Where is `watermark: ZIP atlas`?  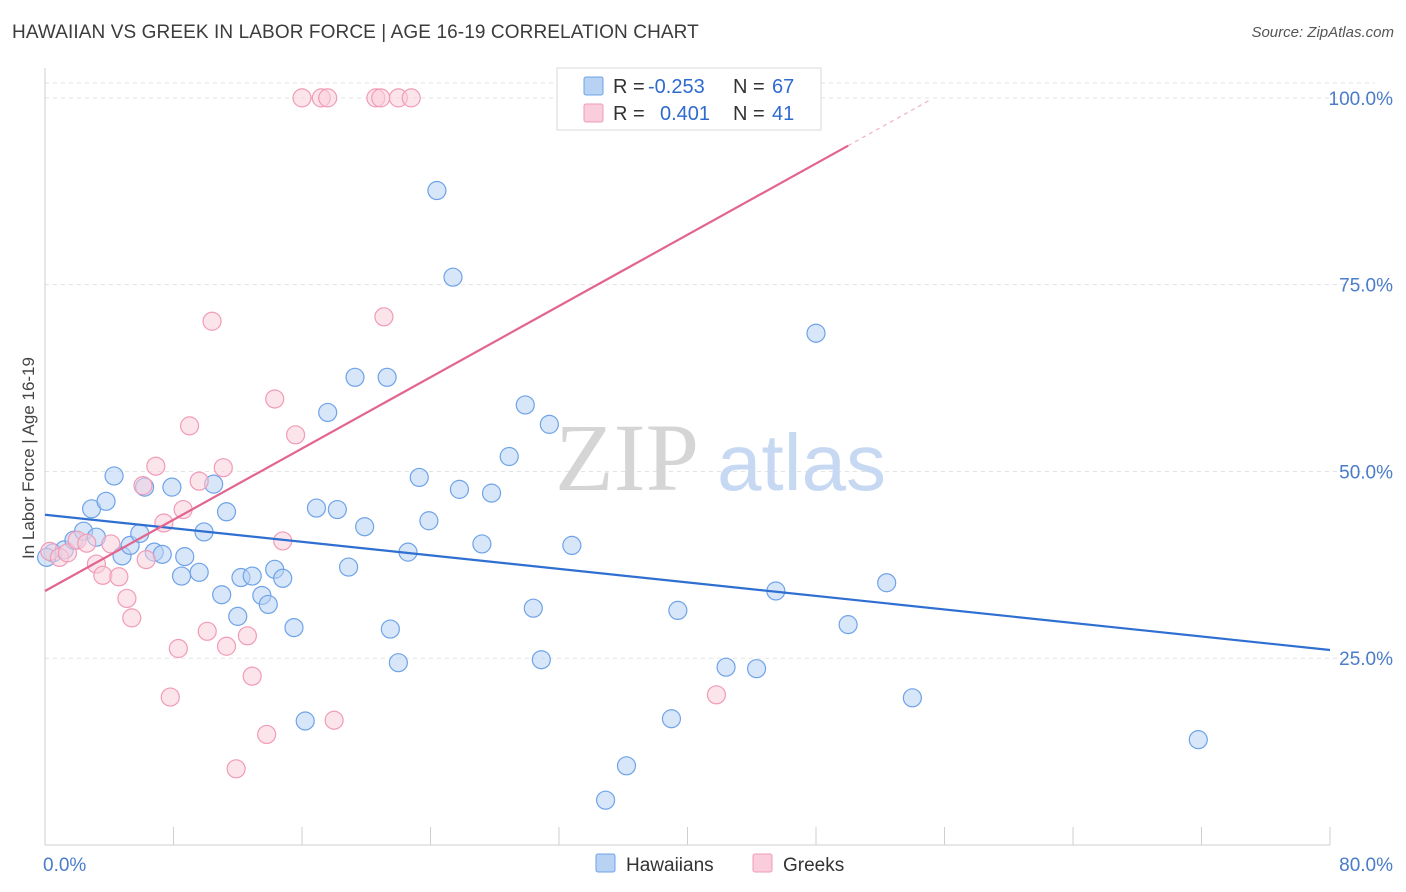 watermark: ZIP atlas is located at coordinates (720, 457).